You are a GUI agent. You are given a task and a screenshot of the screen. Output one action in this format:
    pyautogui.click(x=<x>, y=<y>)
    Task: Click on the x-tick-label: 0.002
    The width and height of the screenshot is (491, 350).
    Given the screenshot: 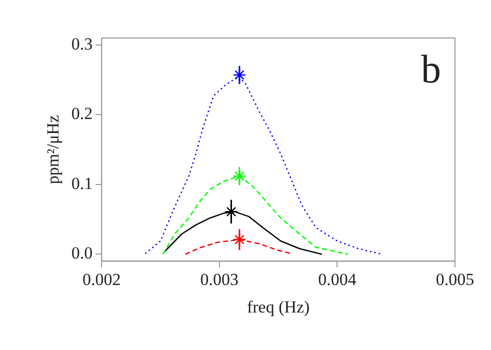 What is the action you would take?
    pyautogui.click(x=101, y=279)
    